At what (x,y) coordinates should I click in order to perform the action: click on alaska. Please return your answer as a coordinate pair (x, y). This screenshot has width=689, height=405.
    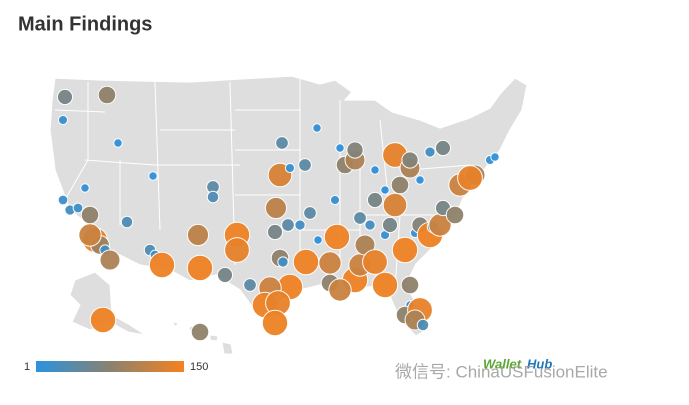
    Looking at the image, I should click on (107, 303).